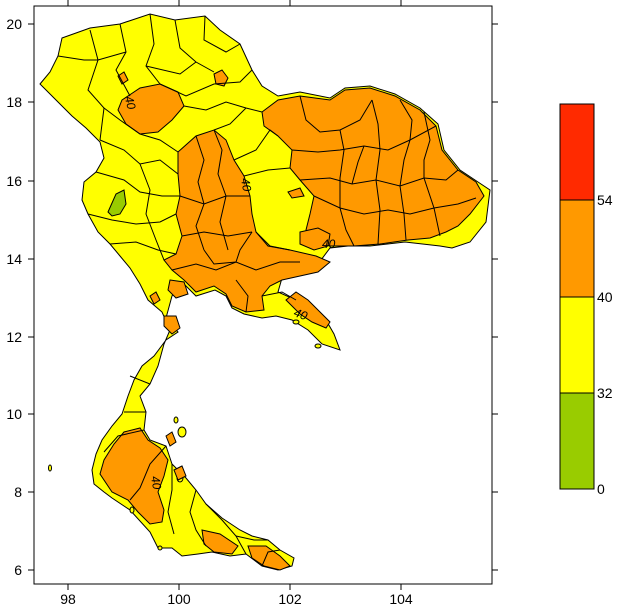 The height and width of the screenshot is (610, 620). What do you see at coordinates (290, 599) in the screenshot?
I see `x-tick-label: 102` at bounding box center [290, 599].